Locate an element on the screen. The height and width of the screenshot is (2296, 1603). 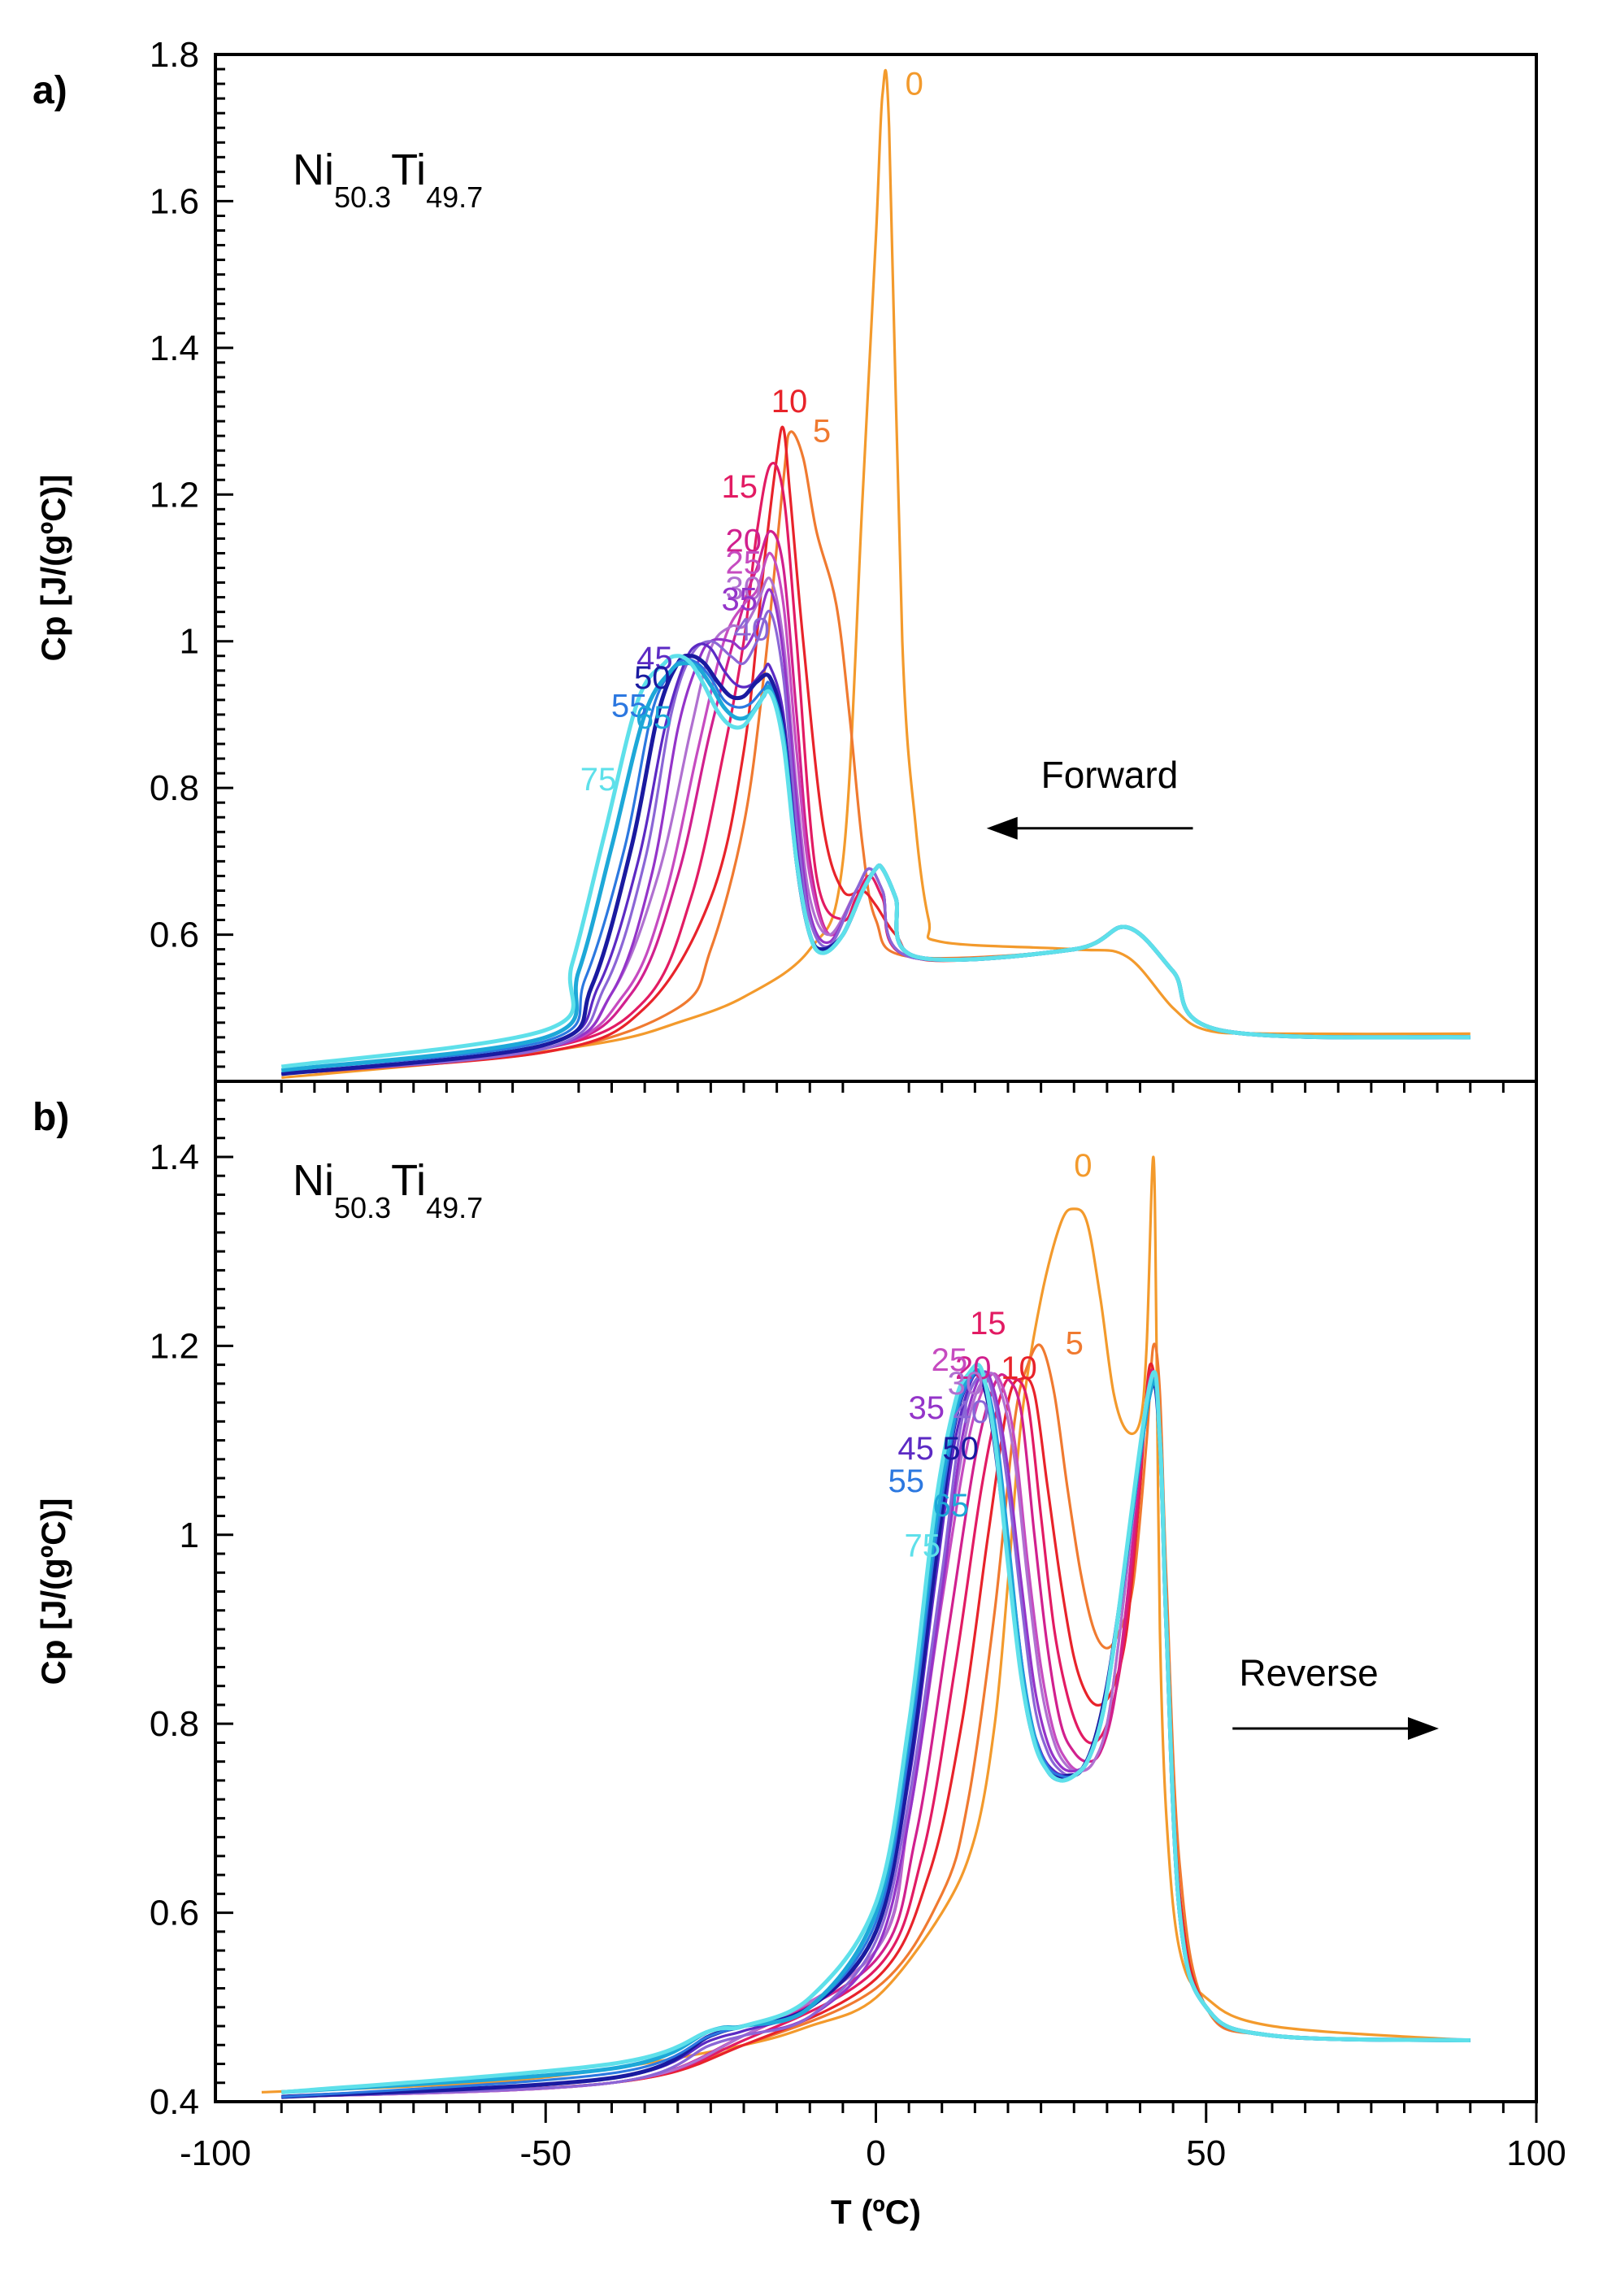
x-tick-label: 50 is located at coordinates (1206, 2153).